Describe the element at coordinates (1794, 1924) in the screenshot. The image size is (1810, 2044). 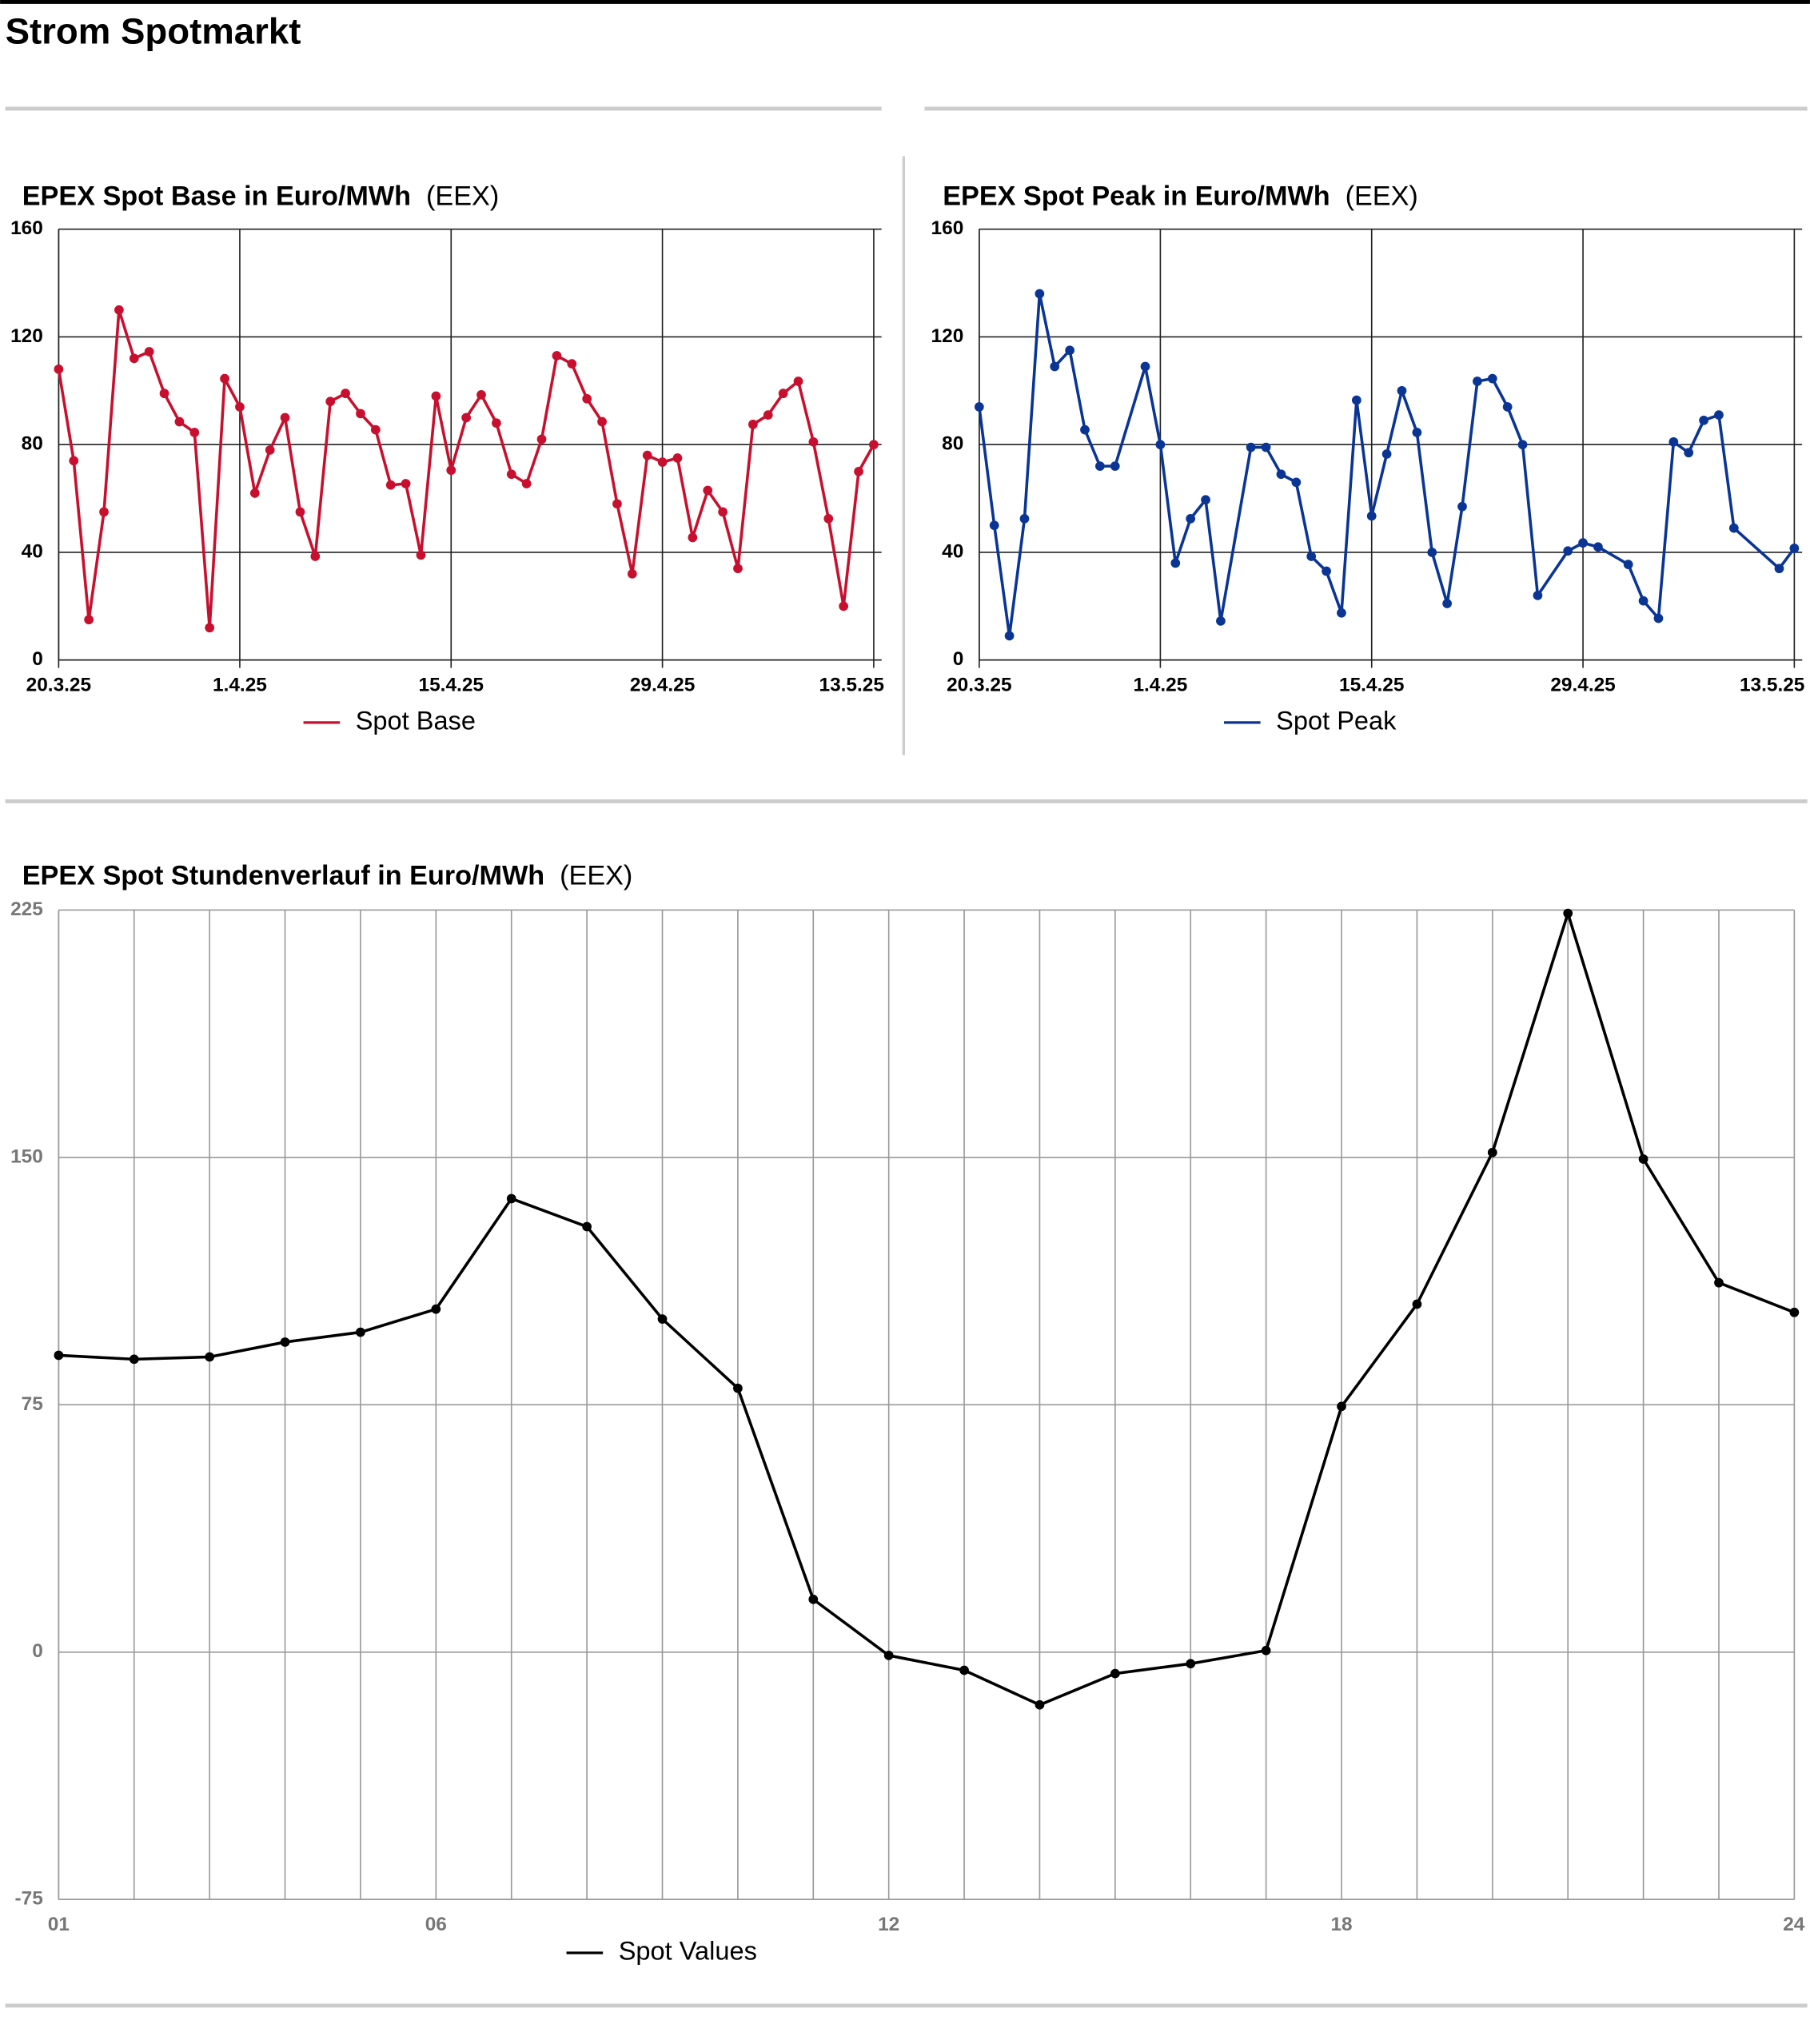
I see `x-tick-label: 24` at that location.